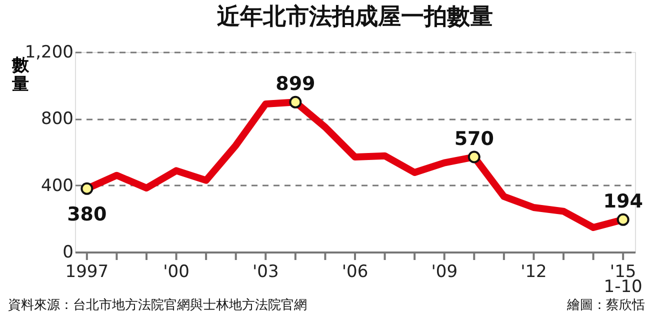 This screenshot has height=329, width=656. What do you see at coordinates (157, 305) in the screenshot?
I see `source-note: 資料來源：台北市地方法院官網與士林地方法院官網` at bounding box center [157, 305].